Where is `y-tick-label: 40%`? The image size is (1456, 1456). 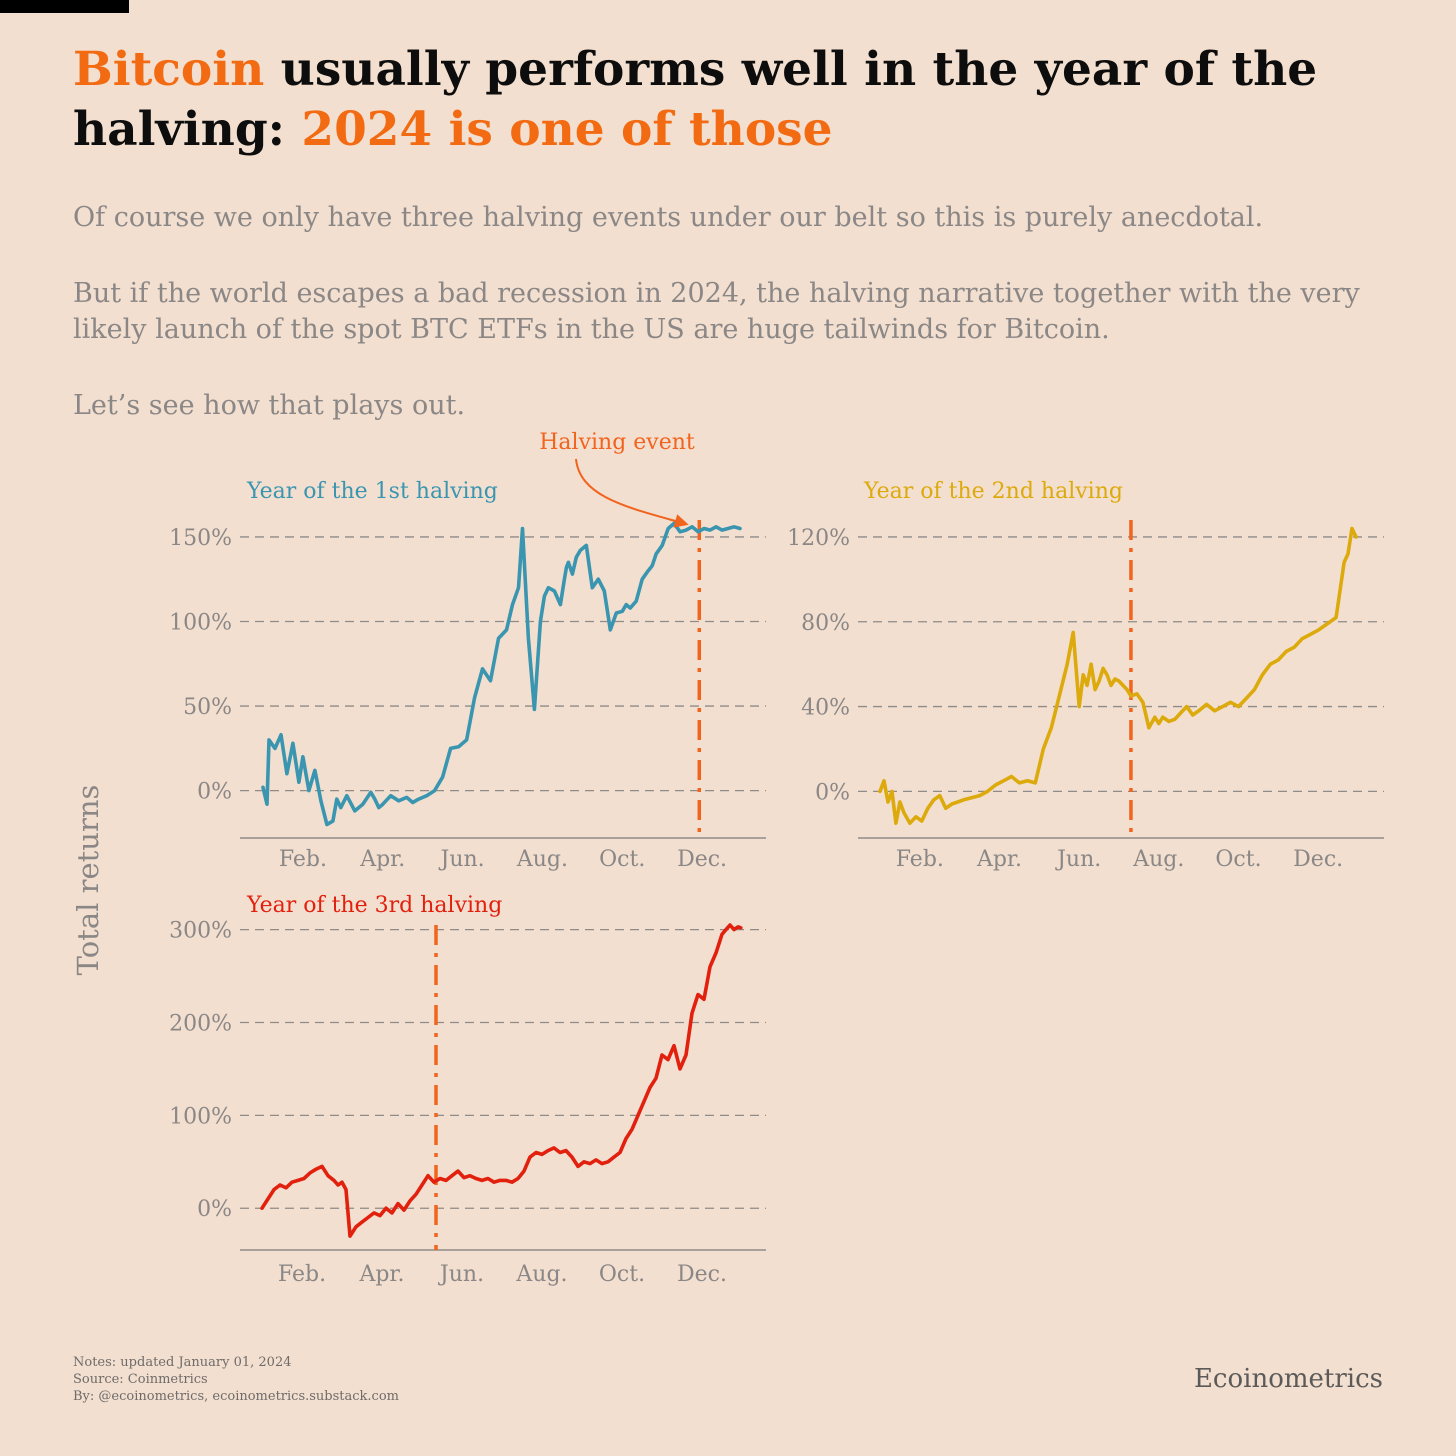
y-tick-label: 40% is located at coordinates (825, 708).